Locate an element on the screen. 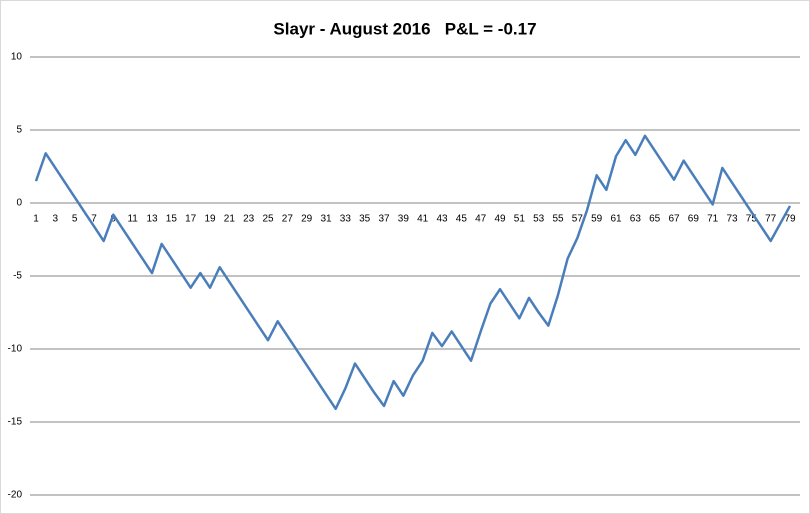 The height and width of the screenshot is (514, 810). y-tick-label: -5 is located at coordinates (17, 276).